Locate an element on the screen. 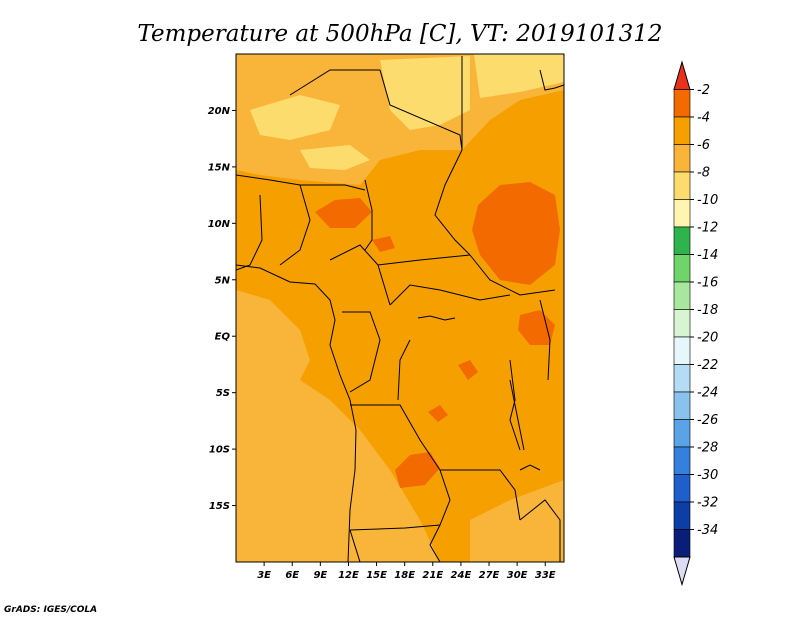 The height and width of the screenshot is (618, 800). colorbar-label: -20 is located at coordinates (707, 338).